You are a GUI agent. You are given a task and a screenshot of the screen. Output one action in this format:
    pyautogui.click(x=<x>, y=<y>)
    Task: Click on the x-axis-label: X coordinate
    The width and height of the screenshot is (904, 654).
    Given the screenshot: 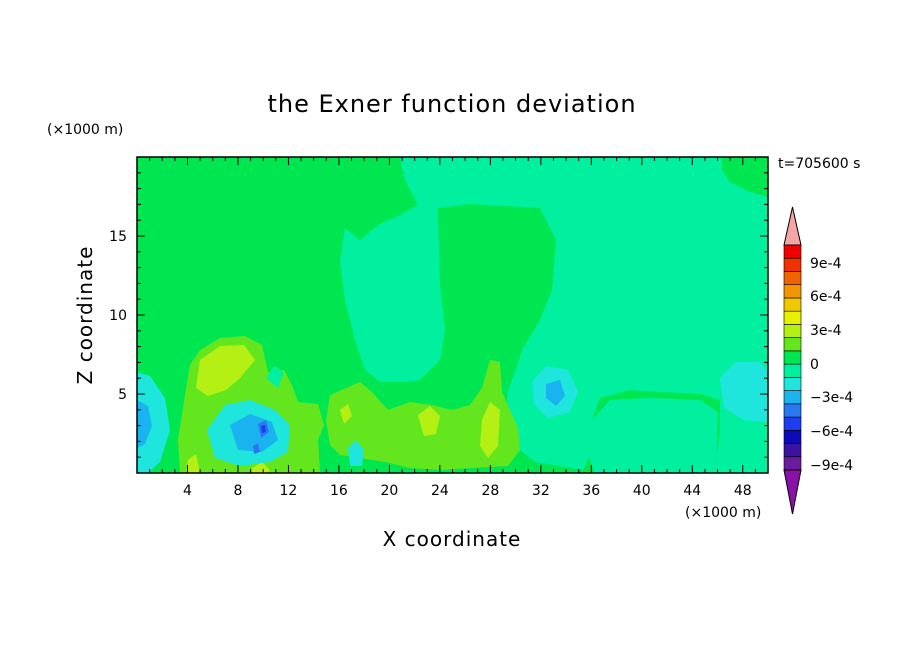 What is the action you would take?
    pyautogui.click(x=452, y=539)
    